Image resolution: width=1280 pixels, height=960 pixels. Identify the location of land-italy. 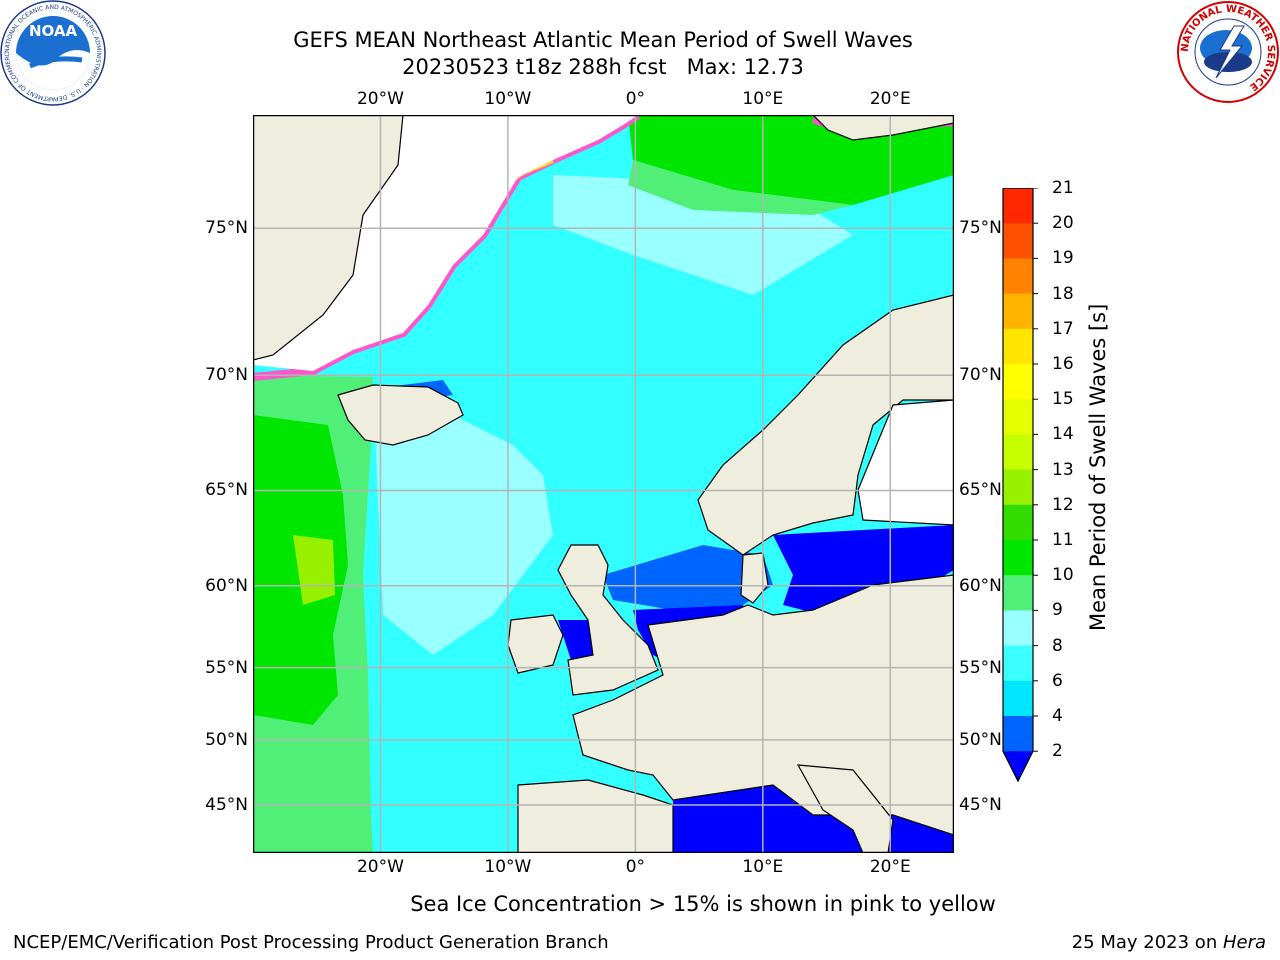
(845, 808).